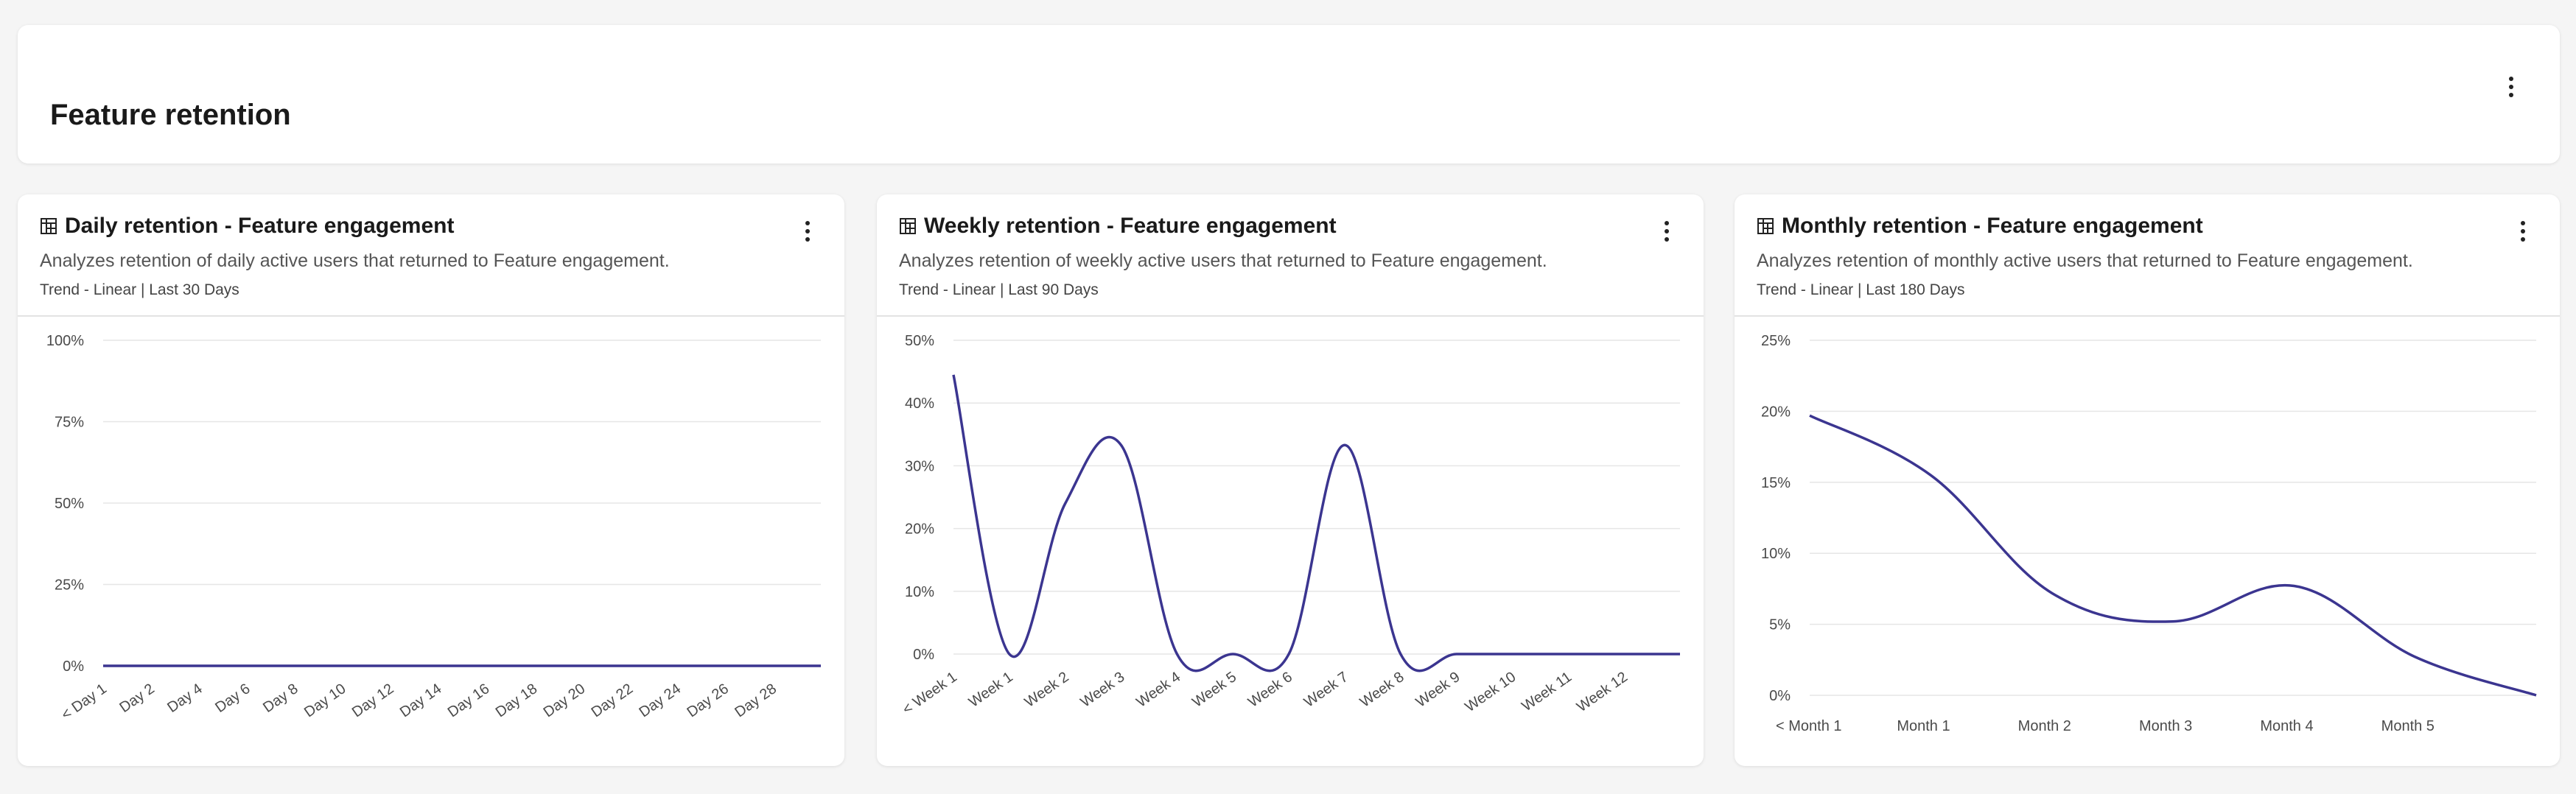 The width and height of the screenshot is (2576, 794). Describe the element at coordinates (469, 700) in the screenshot. I see `x-tick-label: Day 16` at that location.